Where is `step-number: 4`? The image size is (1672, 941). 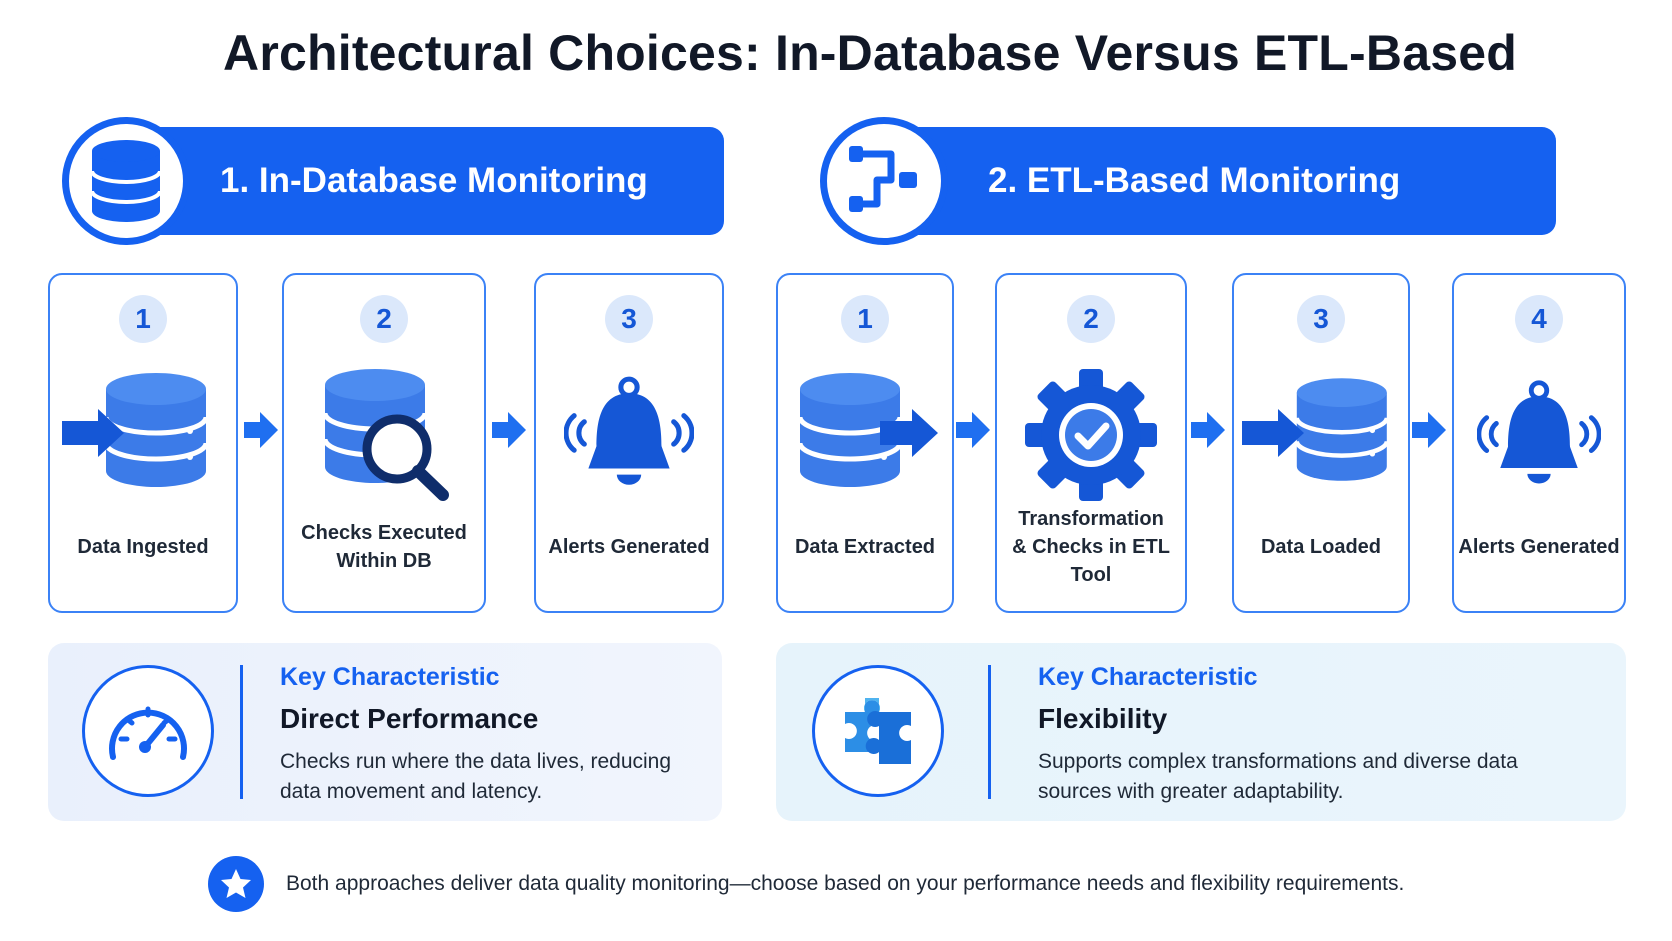 step-number: 4 is located at coordinates (1539, 319).